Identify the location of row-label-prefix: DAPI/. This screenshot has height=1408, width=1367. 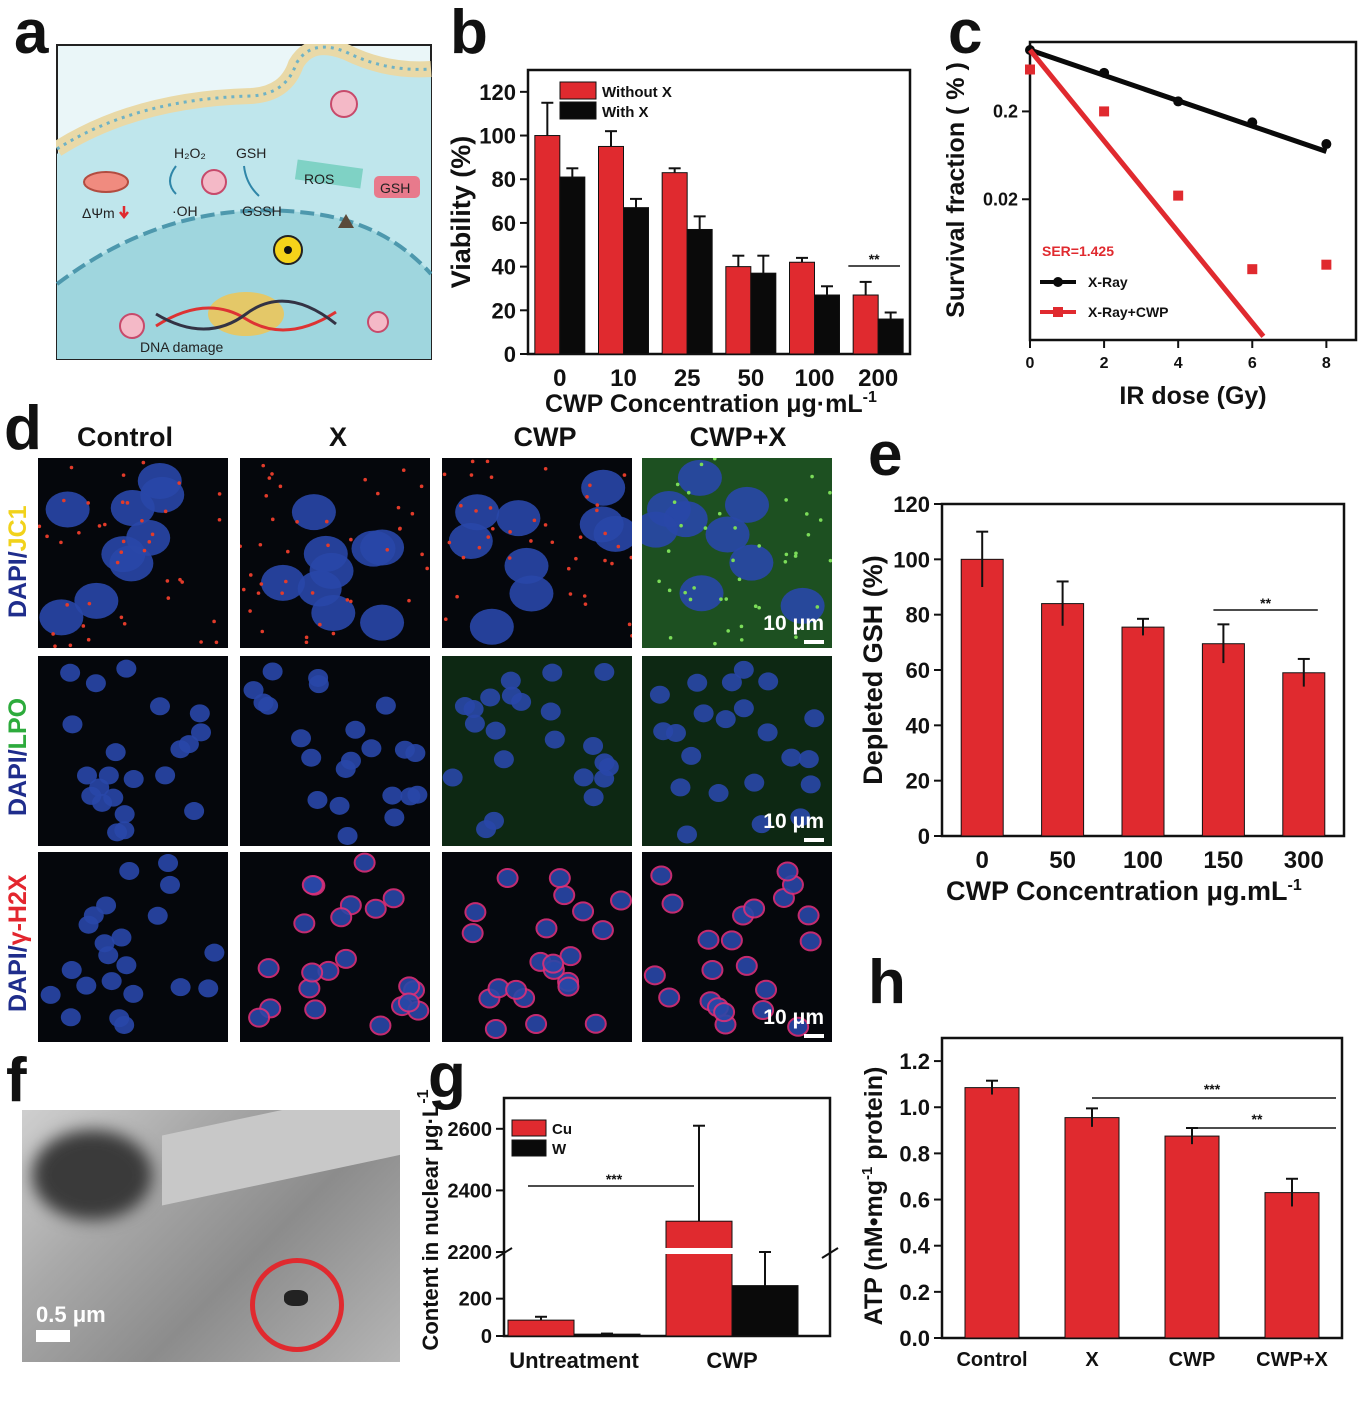
(18, 978).